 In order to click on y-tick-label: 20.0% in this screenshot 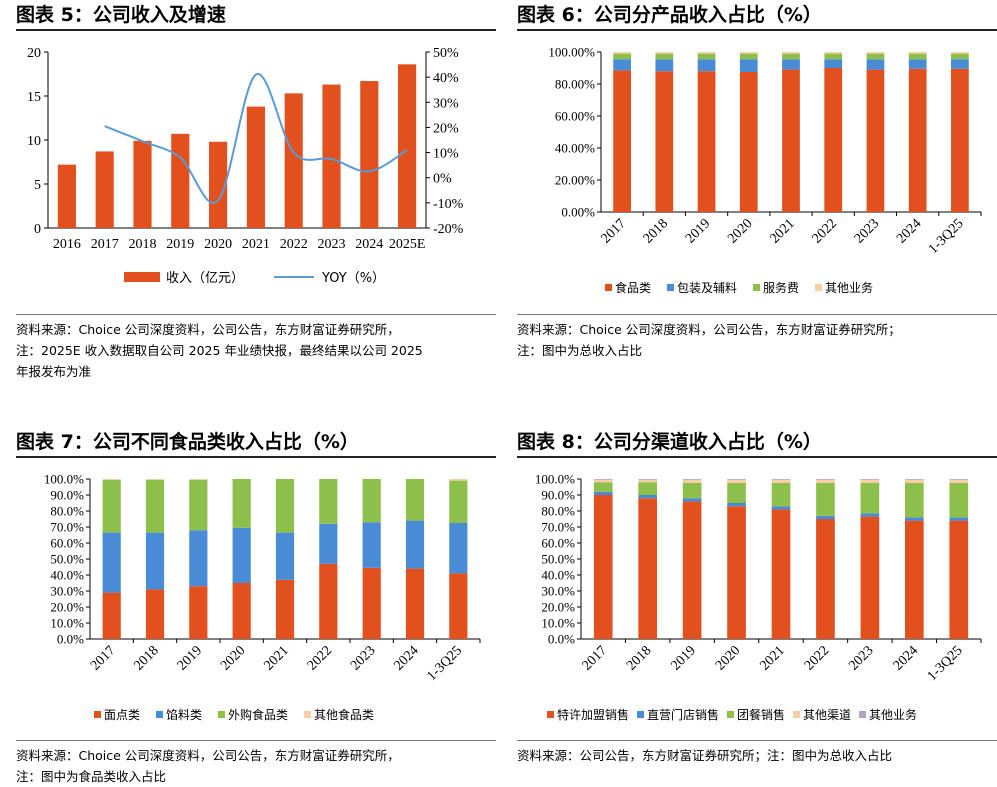, I will do `click(67, 607)`.